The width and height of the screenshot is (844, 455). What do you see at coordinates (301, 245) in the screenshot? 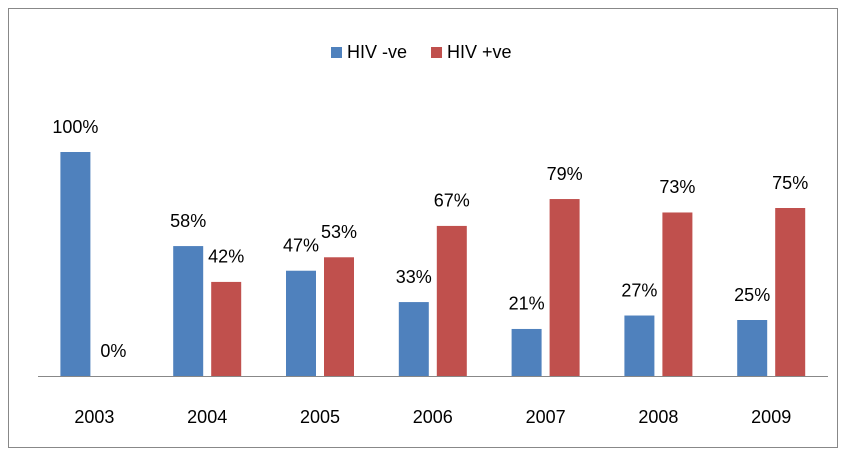
I see `data-label: 47%` at bounding box center [301, 245].